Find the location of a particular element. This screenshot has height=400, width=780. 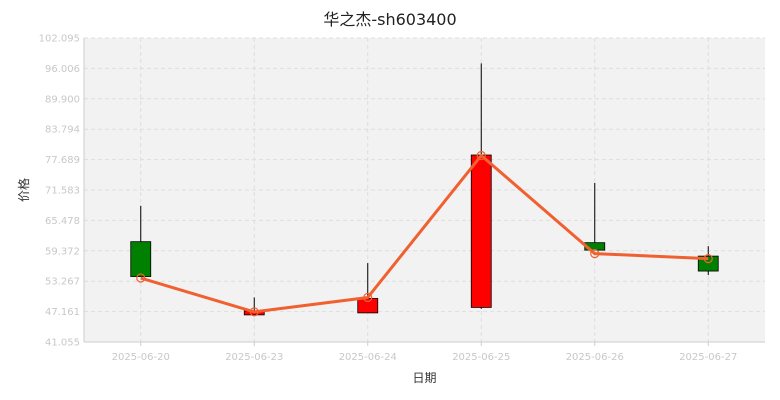

y-tick-label: 65.478 is located at coordinates (62, 221).